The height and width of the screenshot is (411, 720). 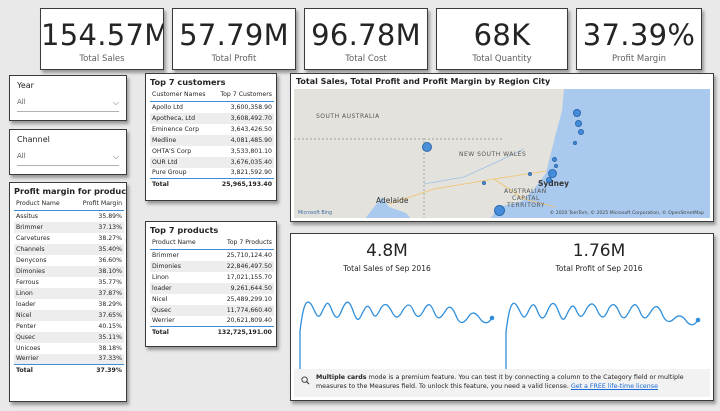 I want to click on sparkline-profit, so click(x=603, y=336).